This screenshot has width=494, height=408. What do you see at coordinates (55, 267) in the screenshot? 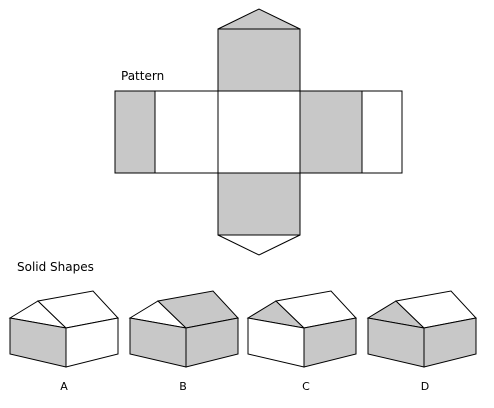
I see `solid-shapes-label: Solid Shapes` at bounding box center [55, 267].